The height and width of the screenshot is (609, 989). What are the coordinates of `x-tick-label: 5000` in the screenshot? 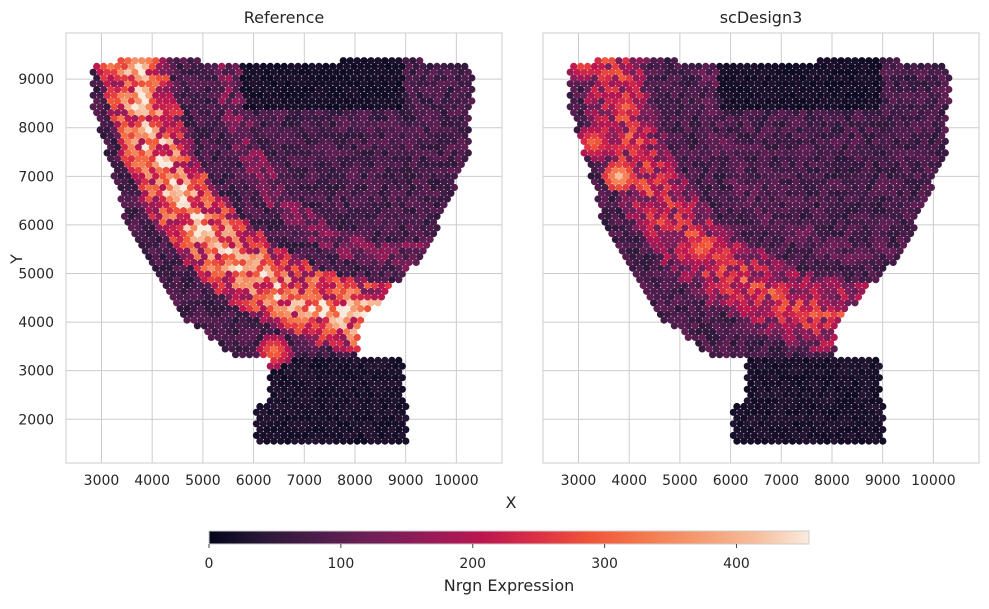 It's located at (203, 481).